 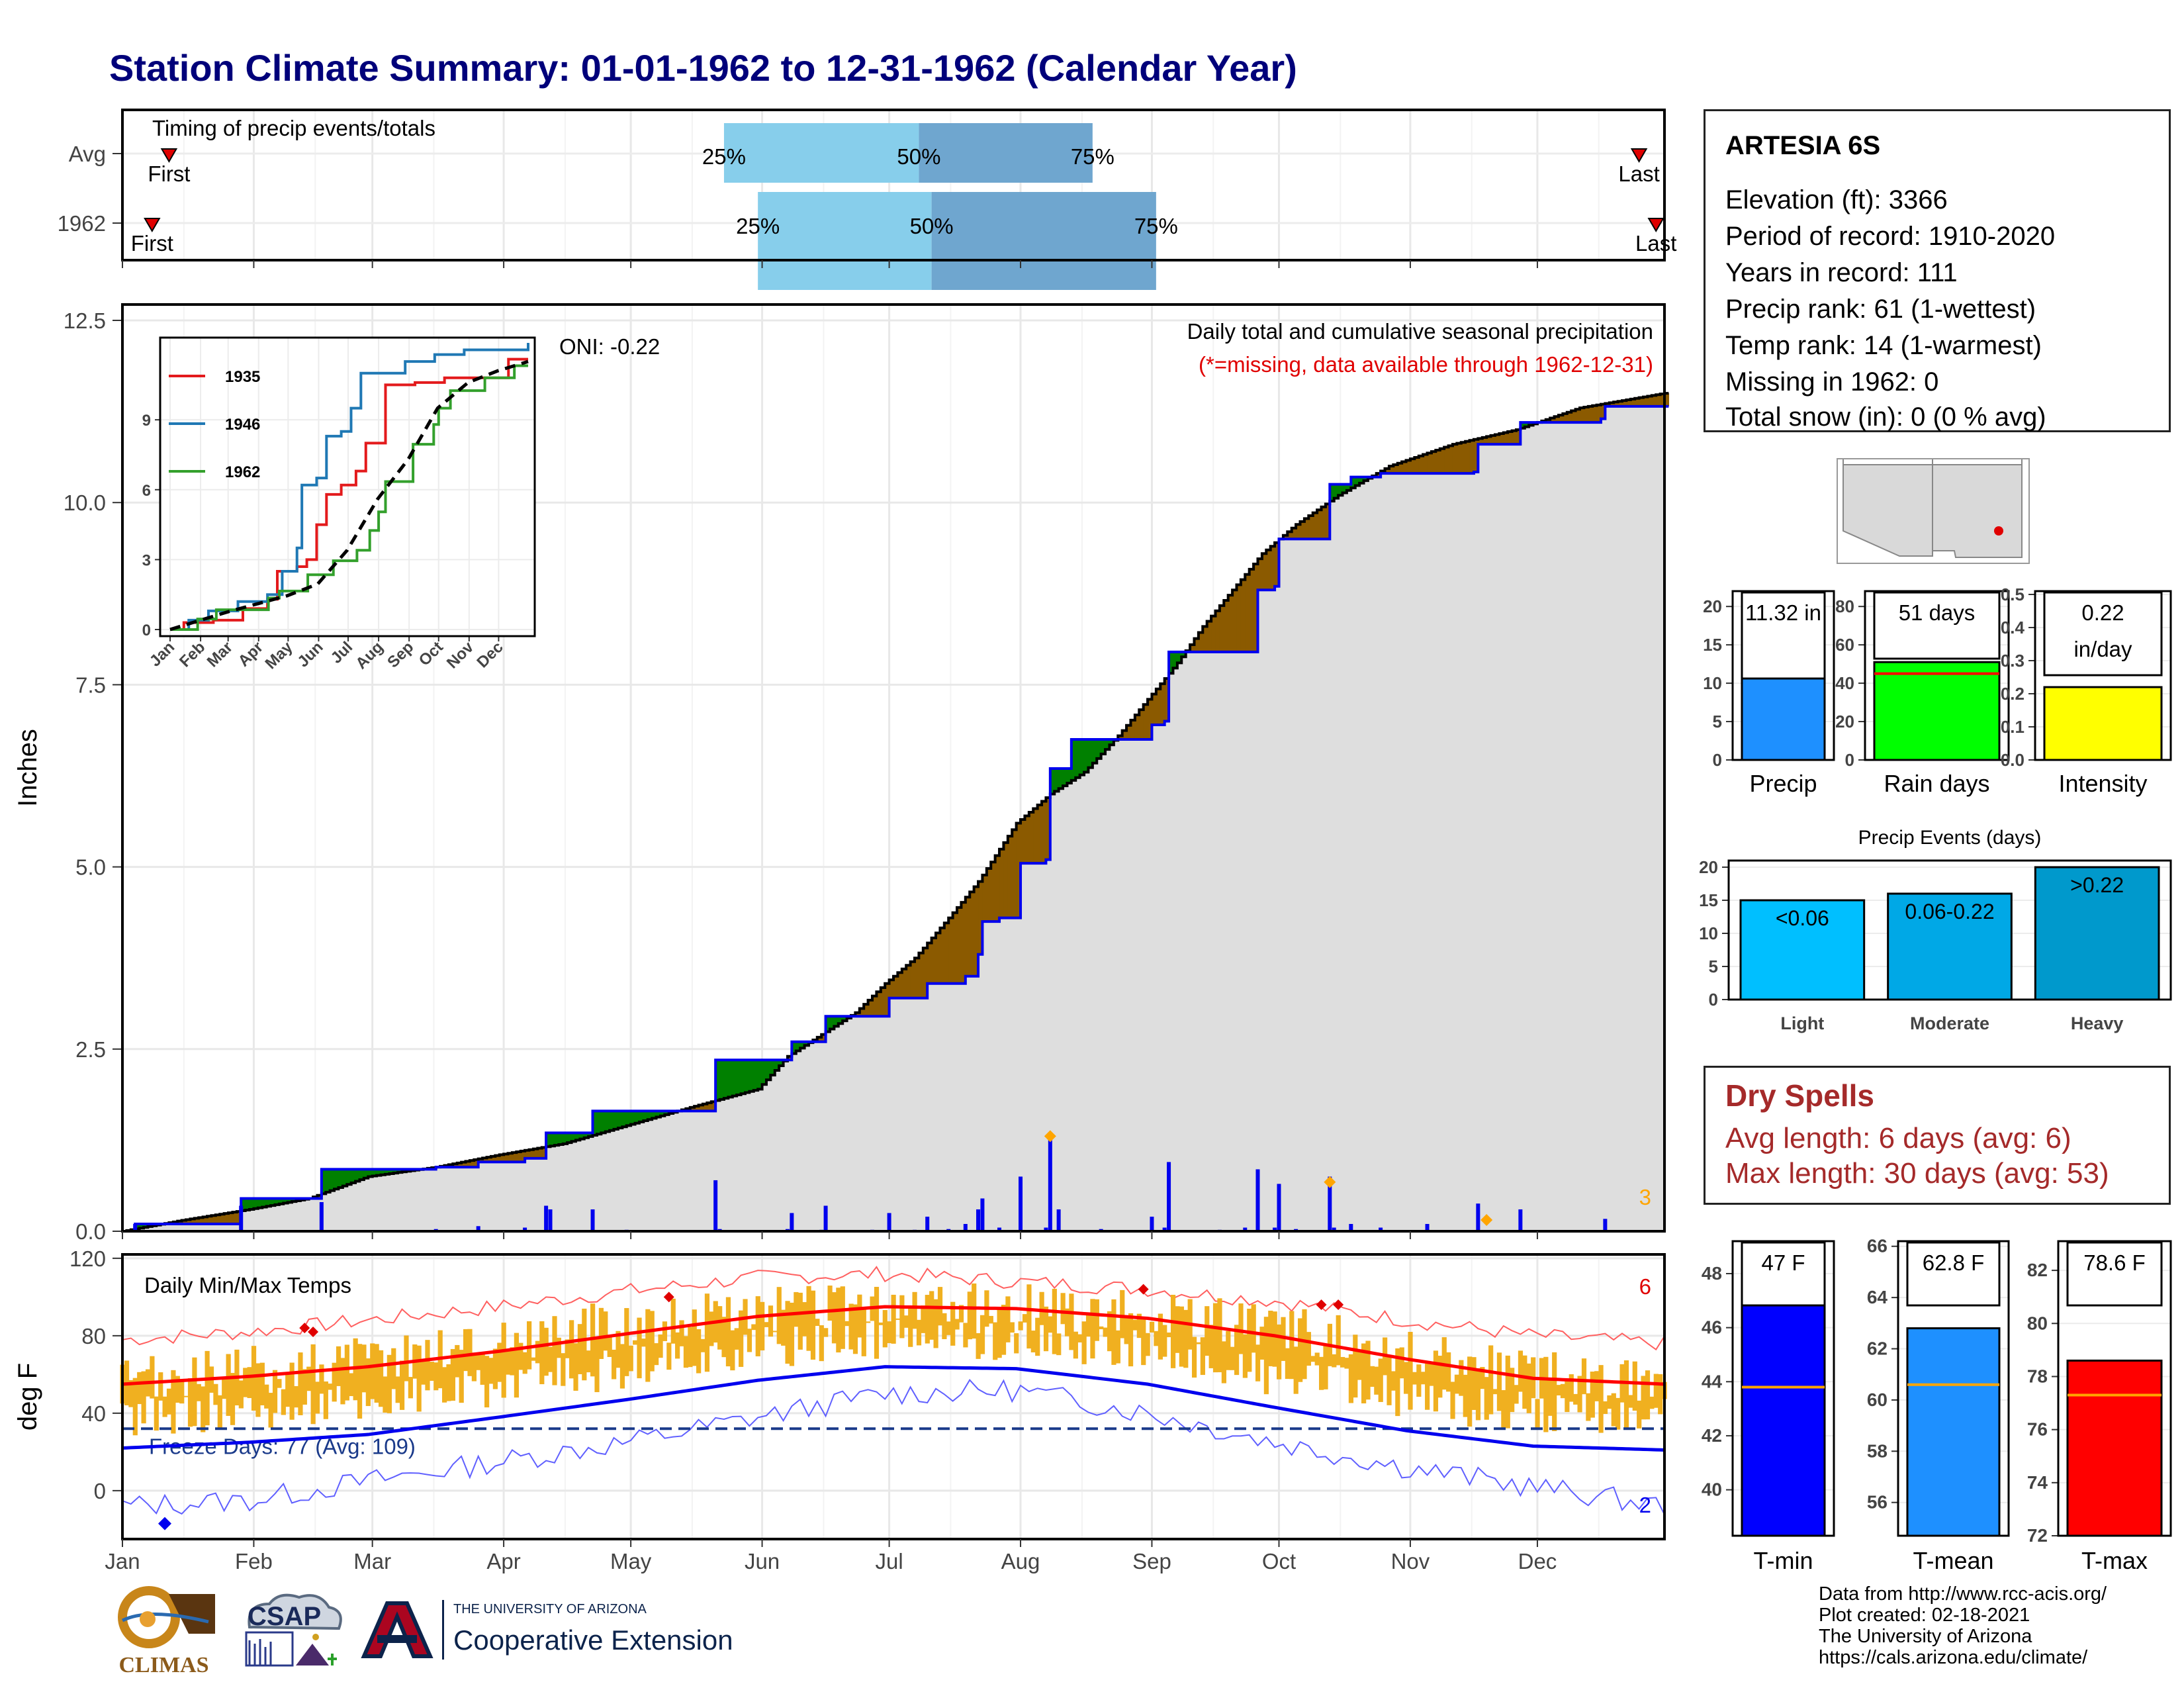 I want to click on station-snow: Total snow (in): 0 (0 % avg), so click(x=1885, y=417).